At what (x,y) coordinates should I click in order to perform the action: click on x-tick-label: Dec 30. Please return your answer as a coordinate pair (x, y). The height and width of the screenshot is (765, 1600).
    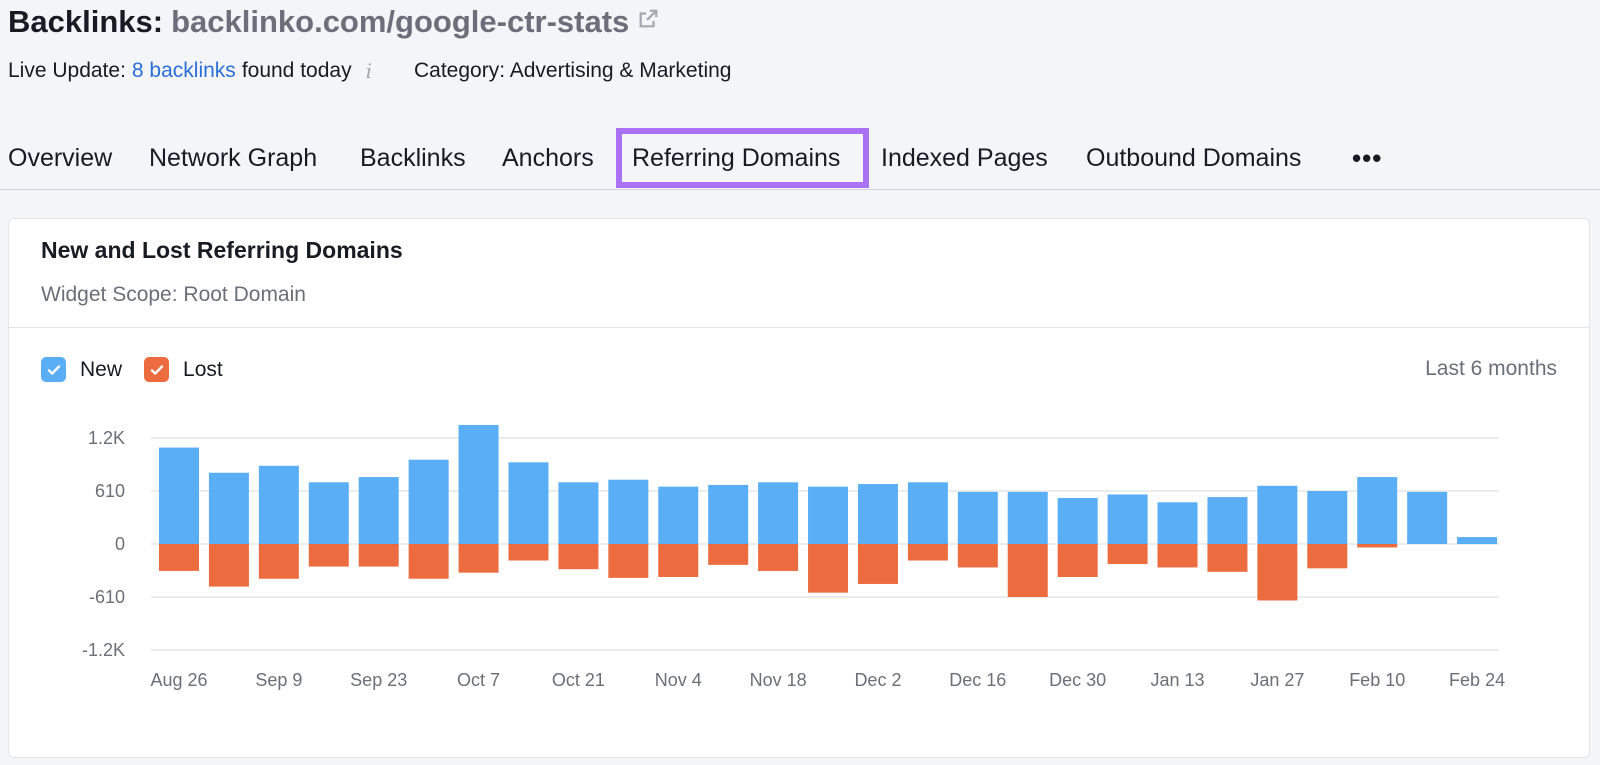
    Looking at the image, I should click on (1077, 680).